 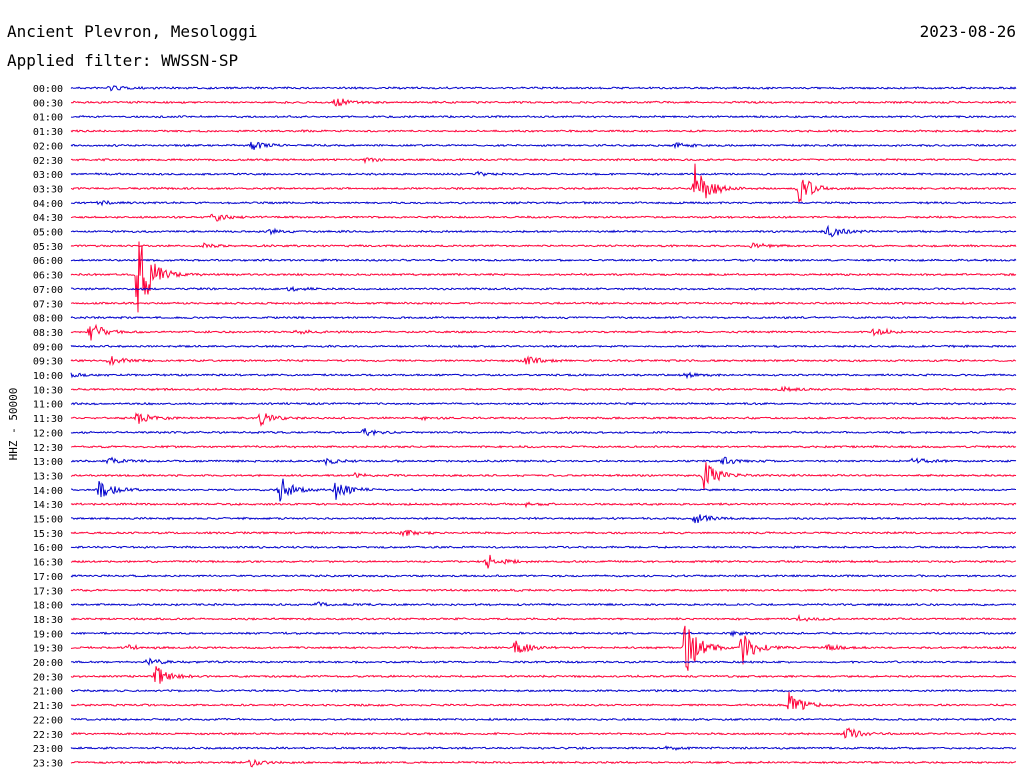 What do you see at coordinates (48, 634) in the screenshot?
I see `time-label: 19:00` at bounding box center [48, 634].